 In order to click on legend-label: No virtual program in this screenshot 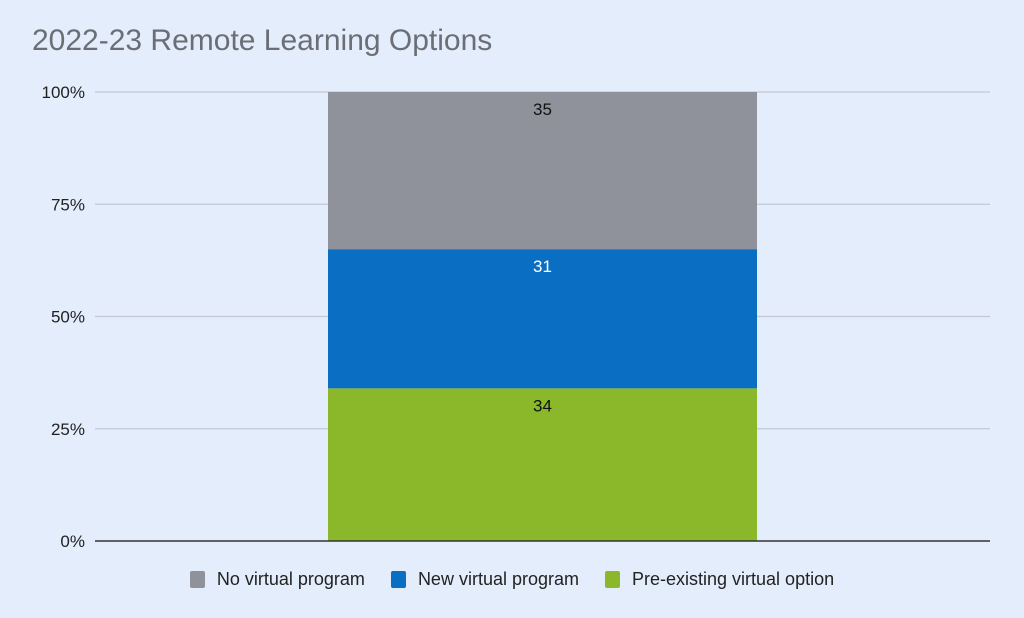, I will do `click(290, 579)`.